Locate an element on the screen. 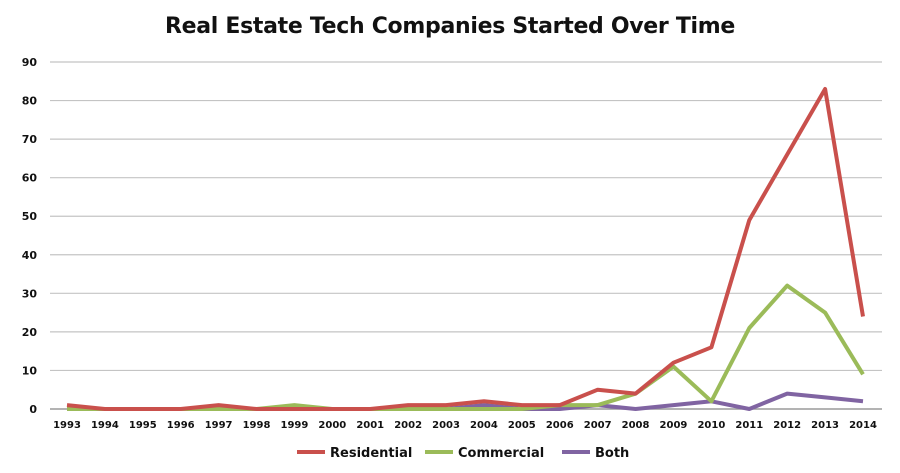 This screenshot has width=900, height=473. y-tick-label: 10 is located at coordinates (30, 370).